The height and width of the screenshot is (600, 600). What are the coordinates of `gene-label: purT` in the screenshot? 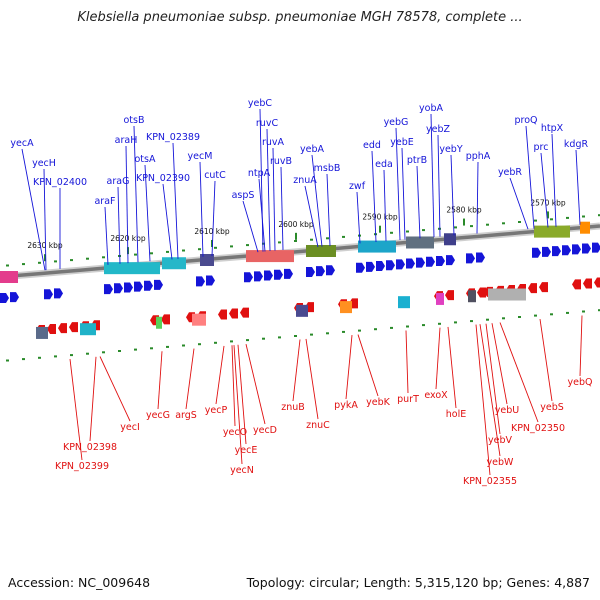 It's located at (408, 399).